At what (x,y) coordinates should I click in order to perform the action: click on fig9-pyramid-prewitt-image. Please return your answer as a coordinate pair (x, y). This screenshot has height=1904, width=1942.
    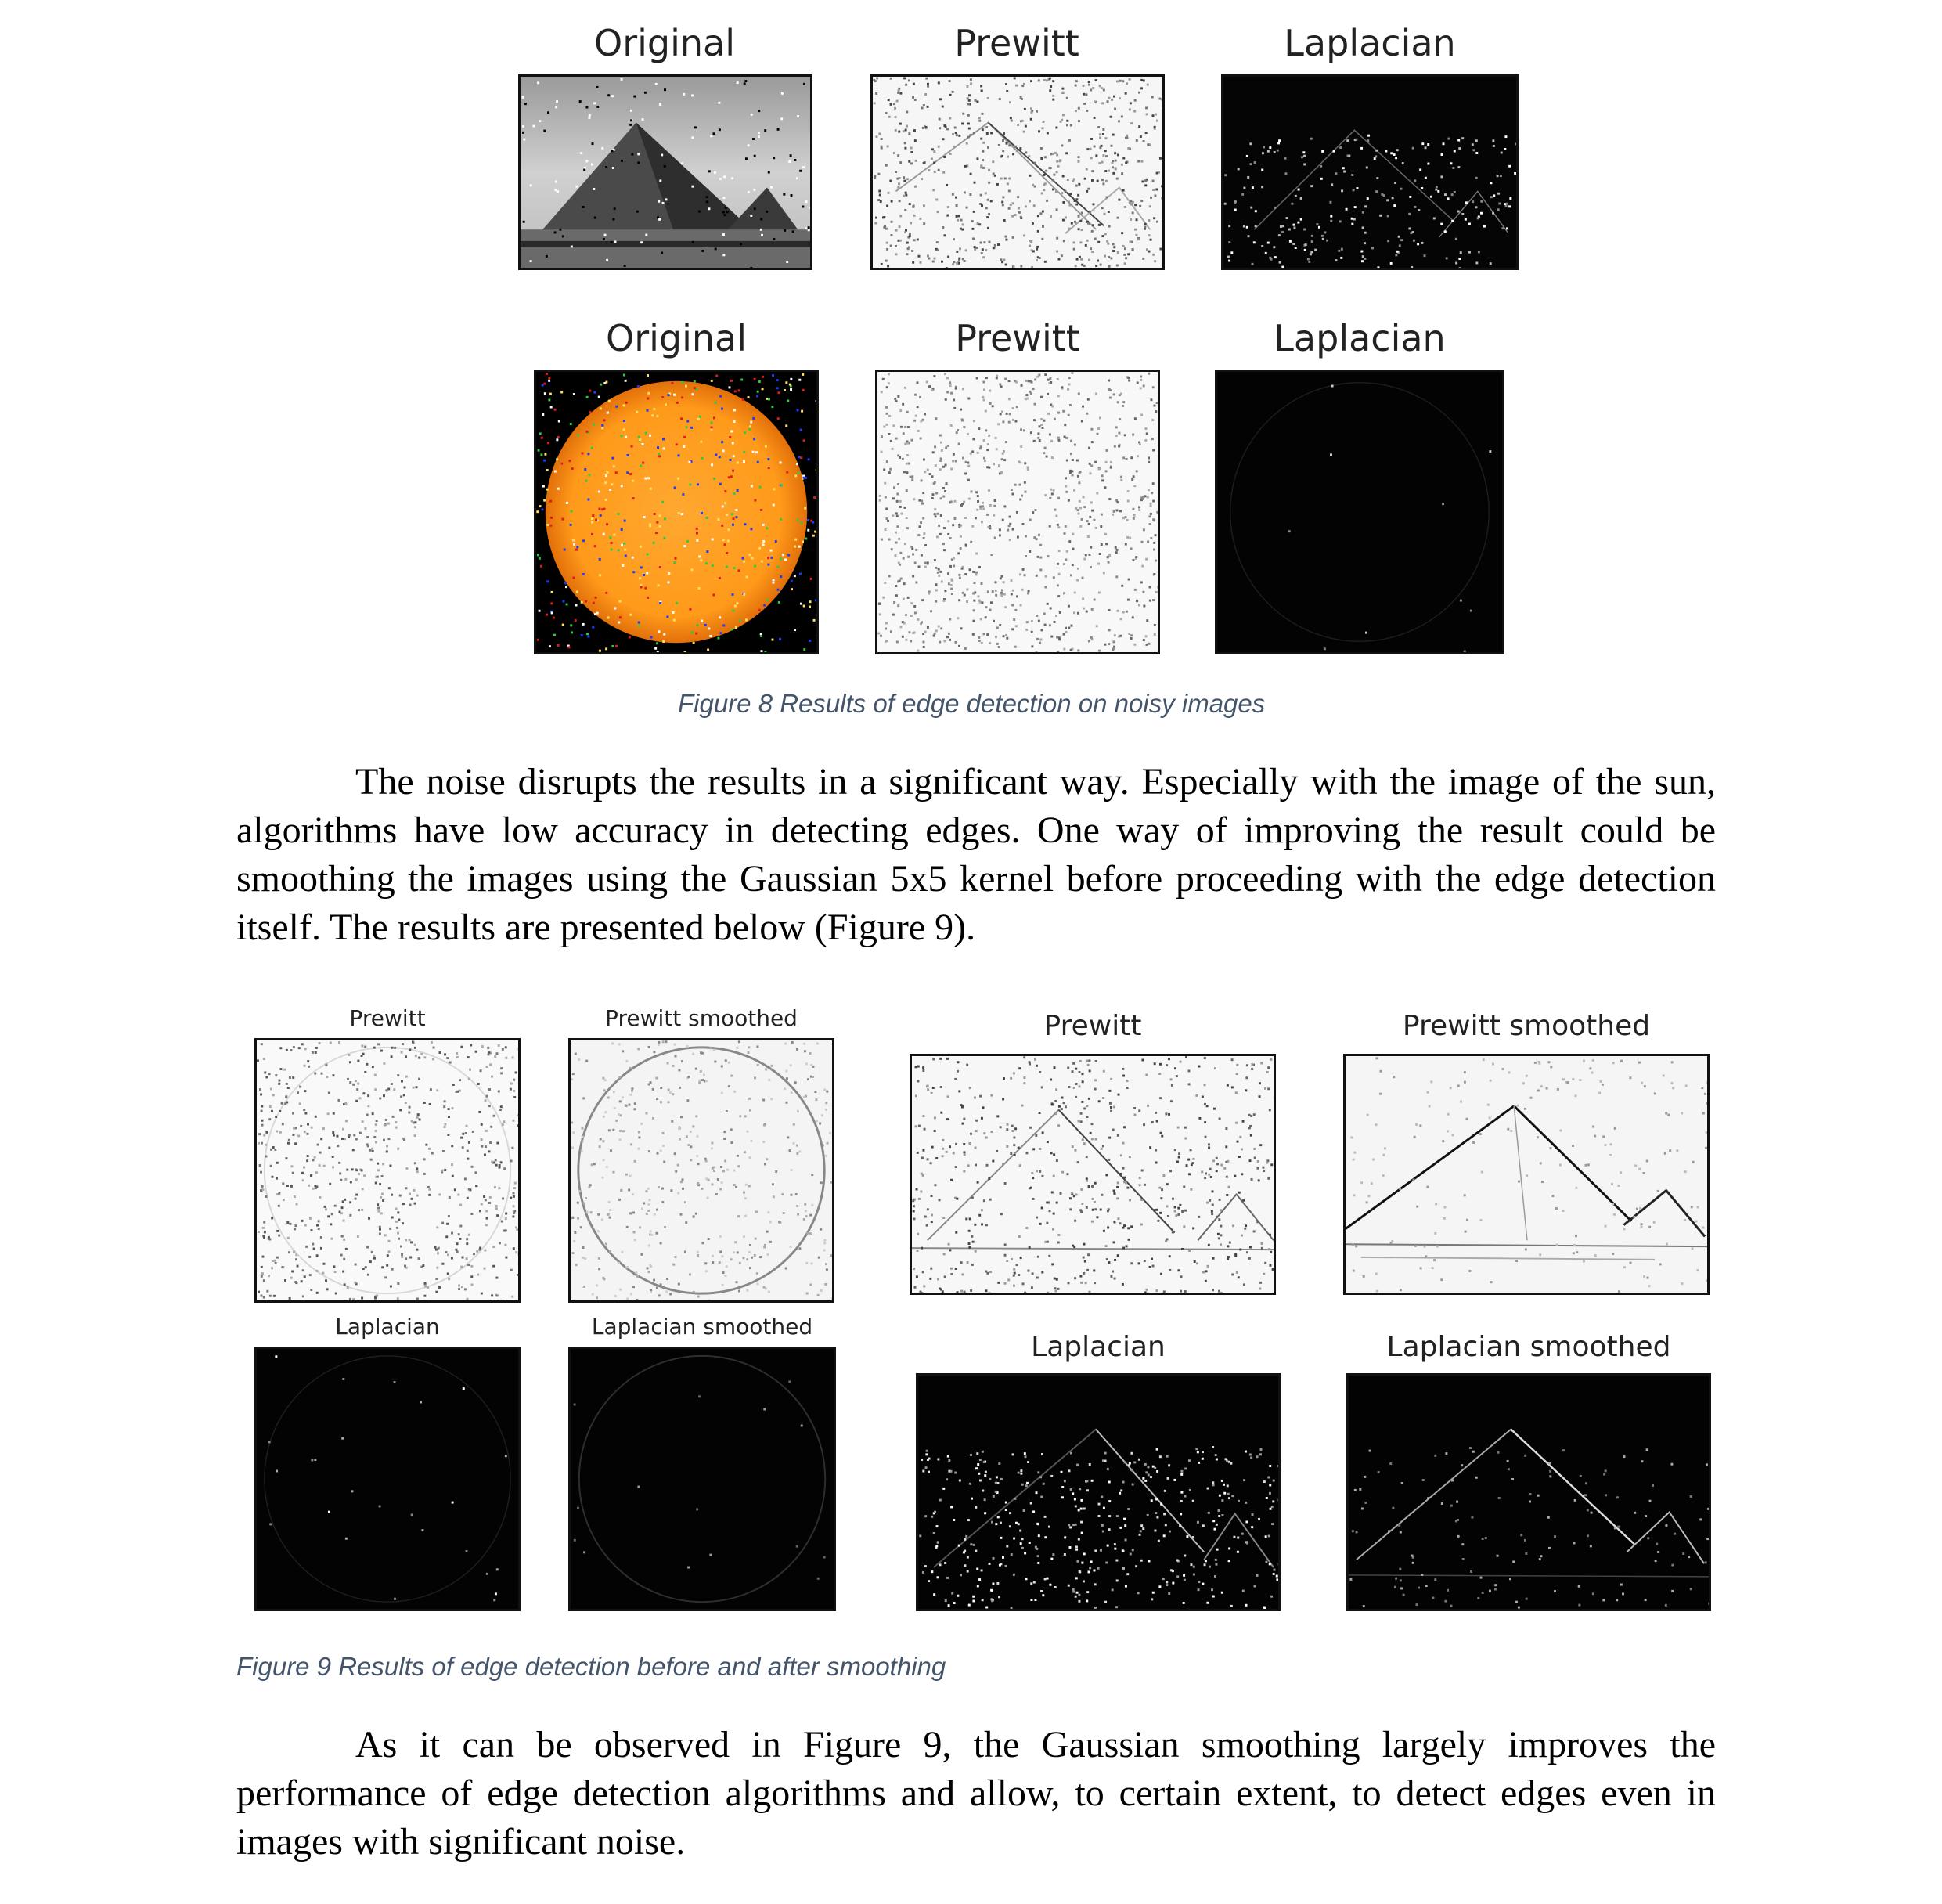
    Looking at the image, I should click on (1093, 1174).